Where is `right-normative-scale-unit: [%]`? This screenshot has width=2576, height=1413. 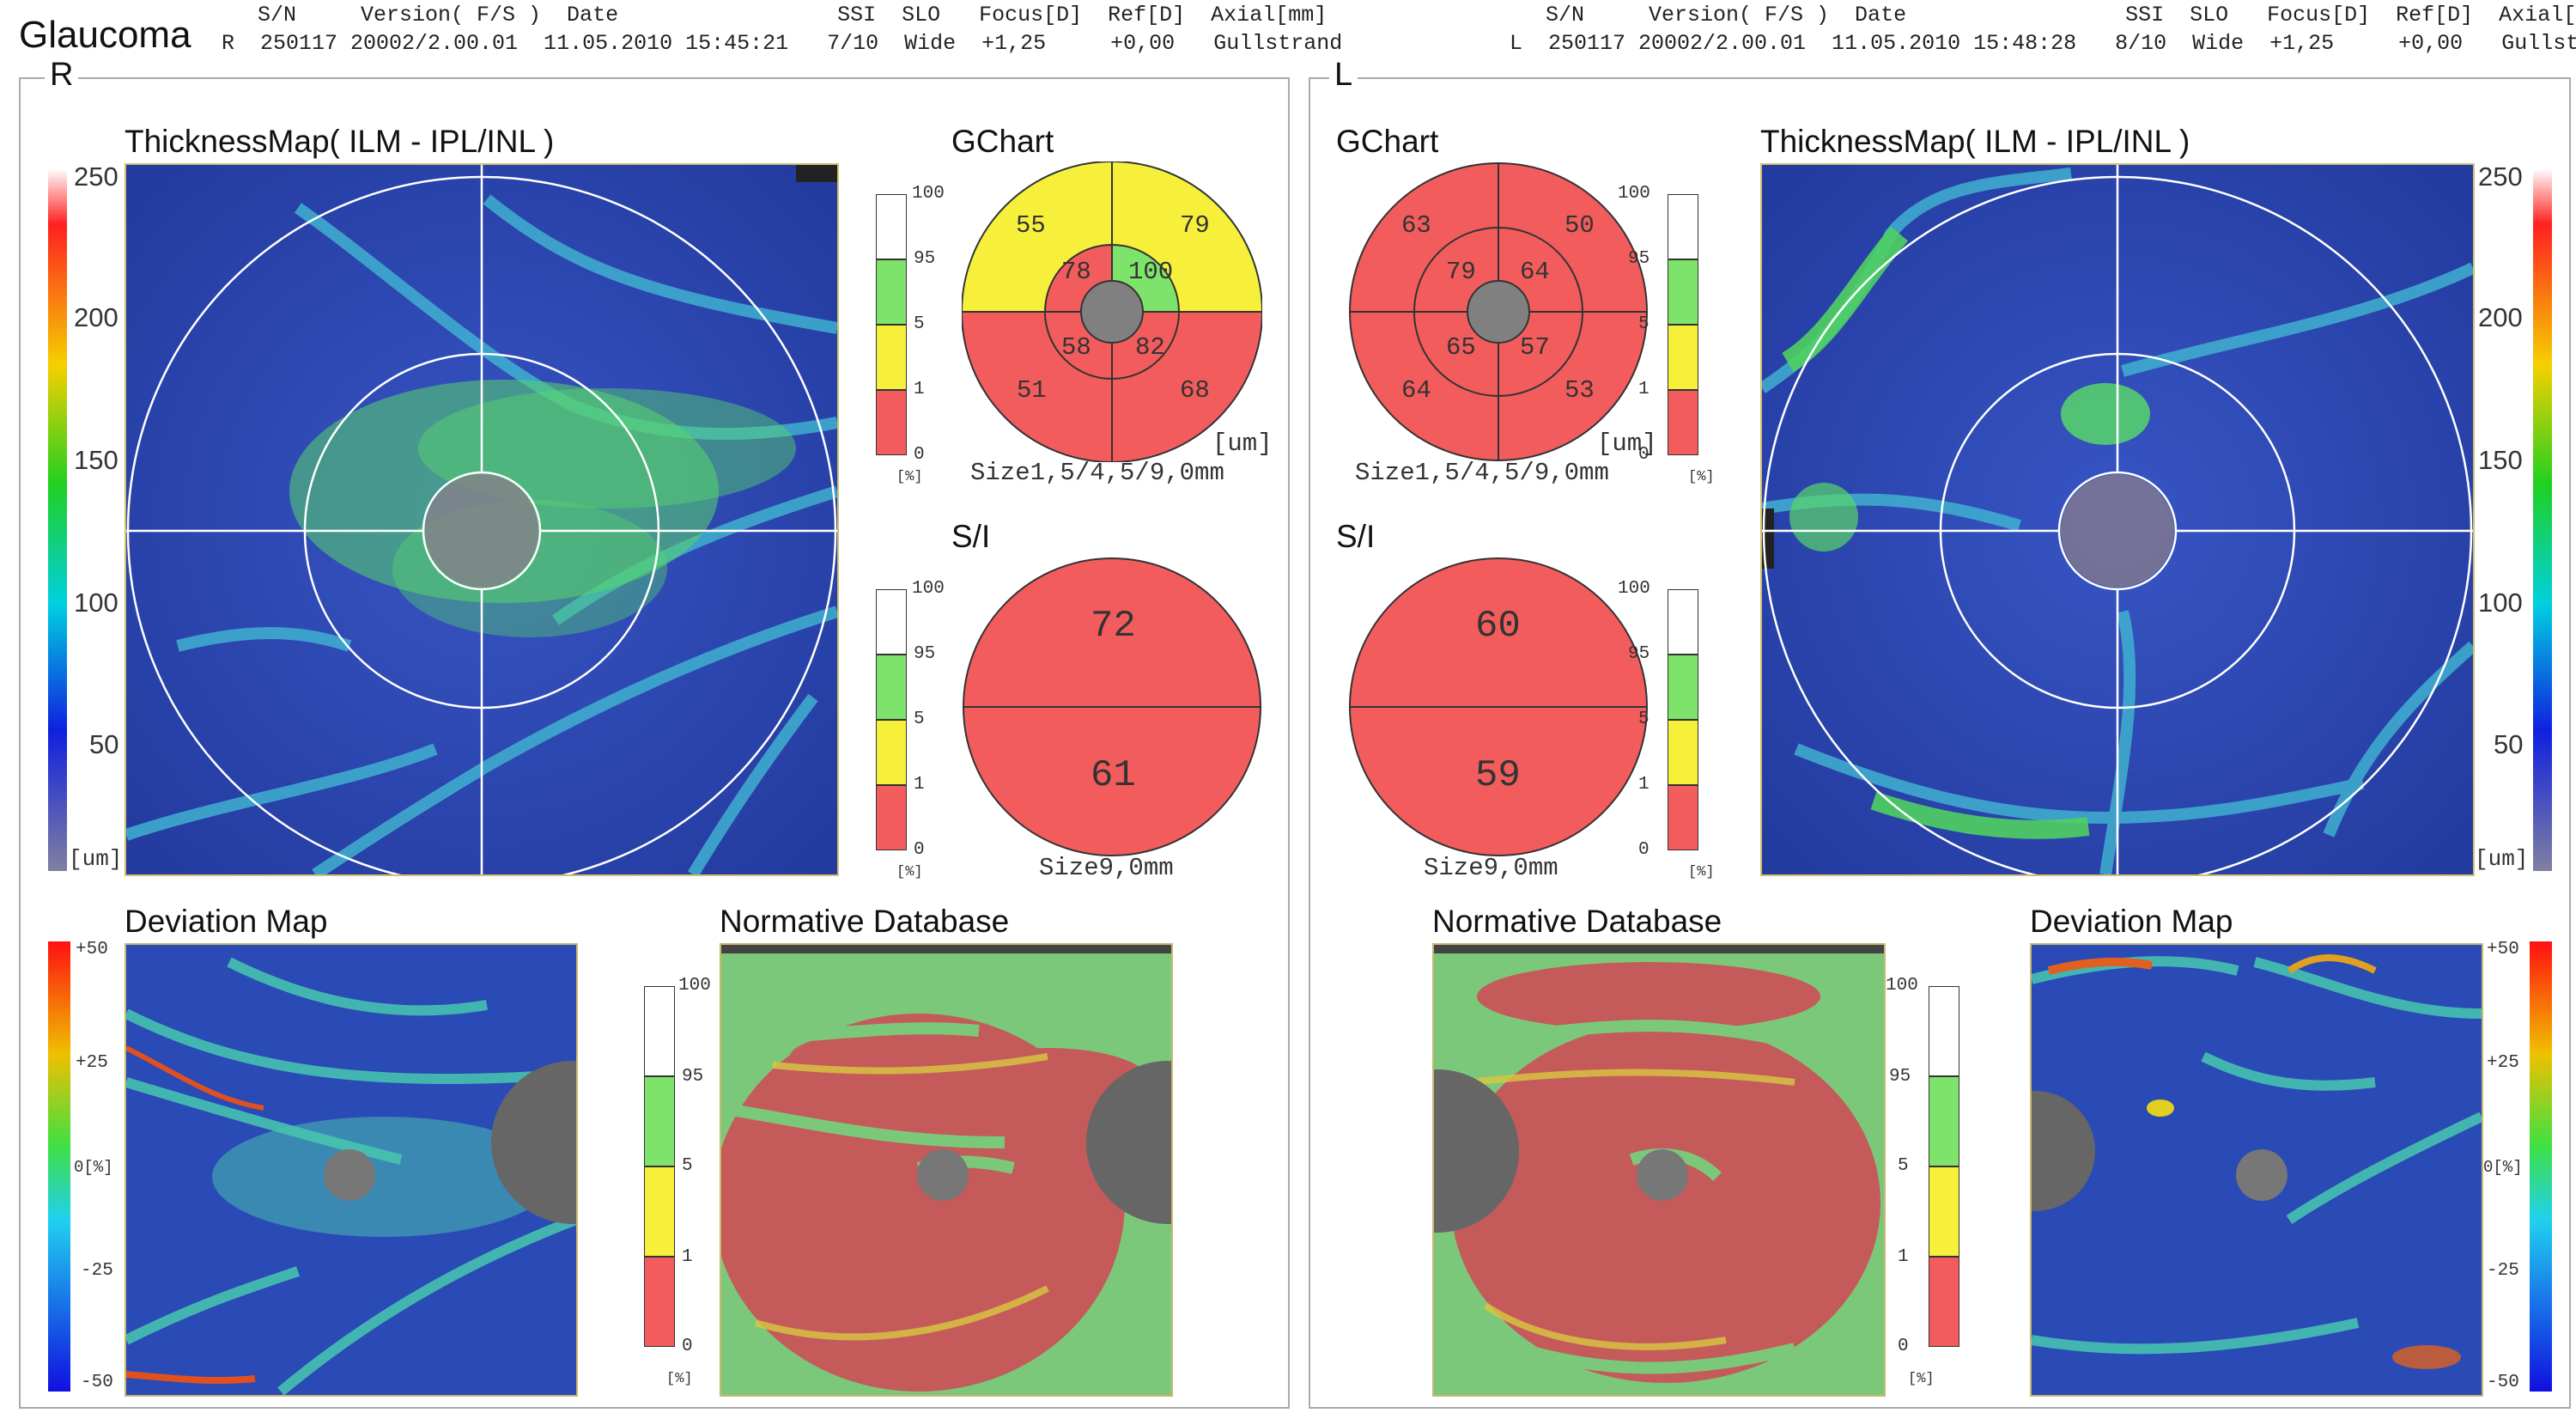
right-normative-scale-unit: [%] is located at coordinates (680, 1379).